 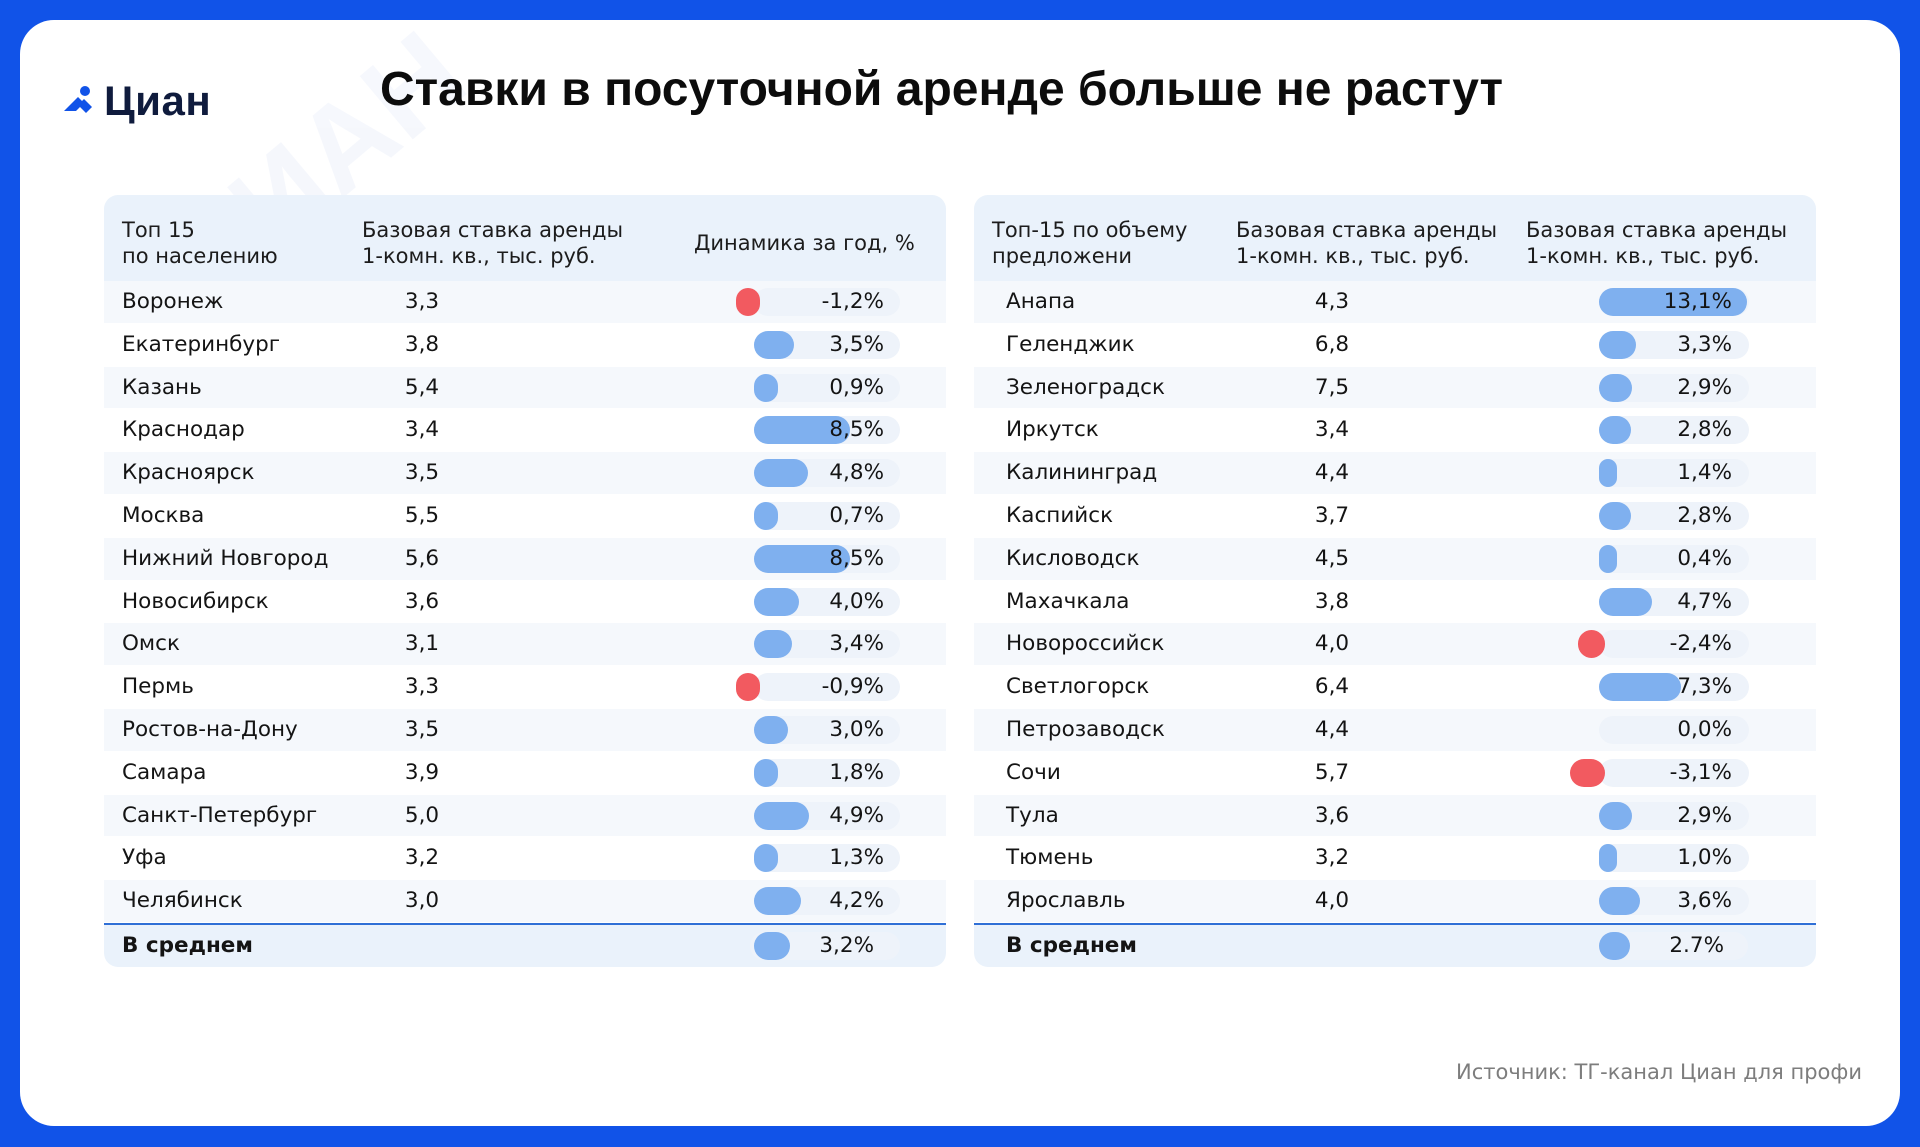 I want to click on rate-value: 3,8, so click(x=1332, y=601).